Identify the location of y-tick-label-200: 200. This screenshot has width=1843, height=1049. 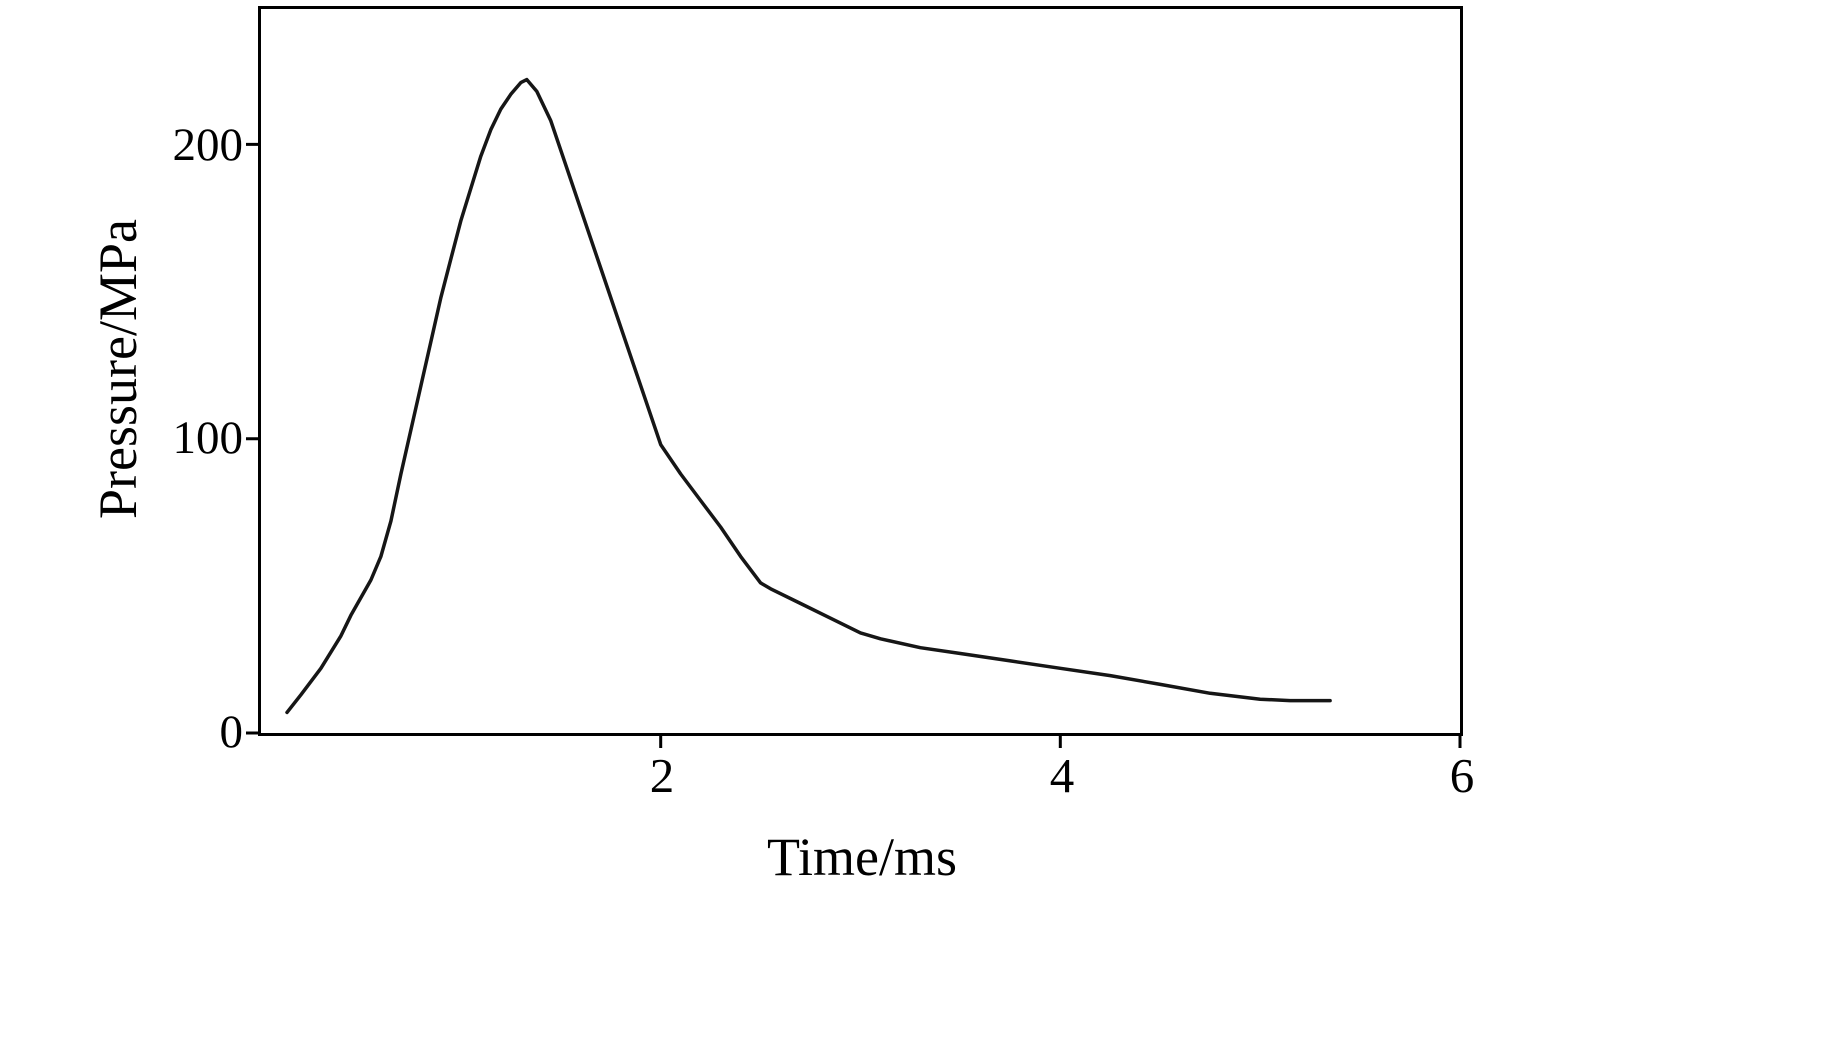
(208, 145).